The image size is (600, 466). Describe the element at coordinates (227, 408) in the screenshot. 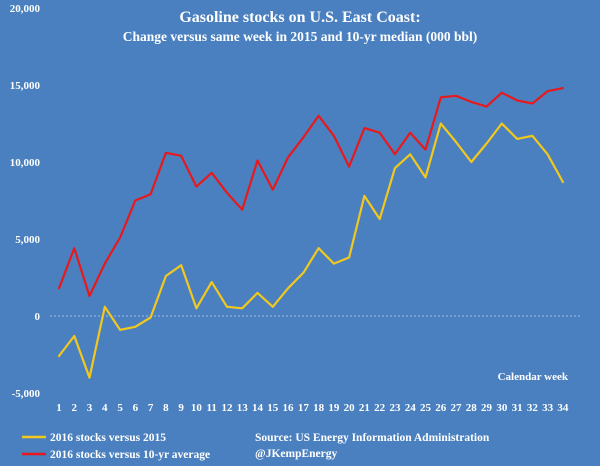

I see `x-tick-label: 12` at that location.